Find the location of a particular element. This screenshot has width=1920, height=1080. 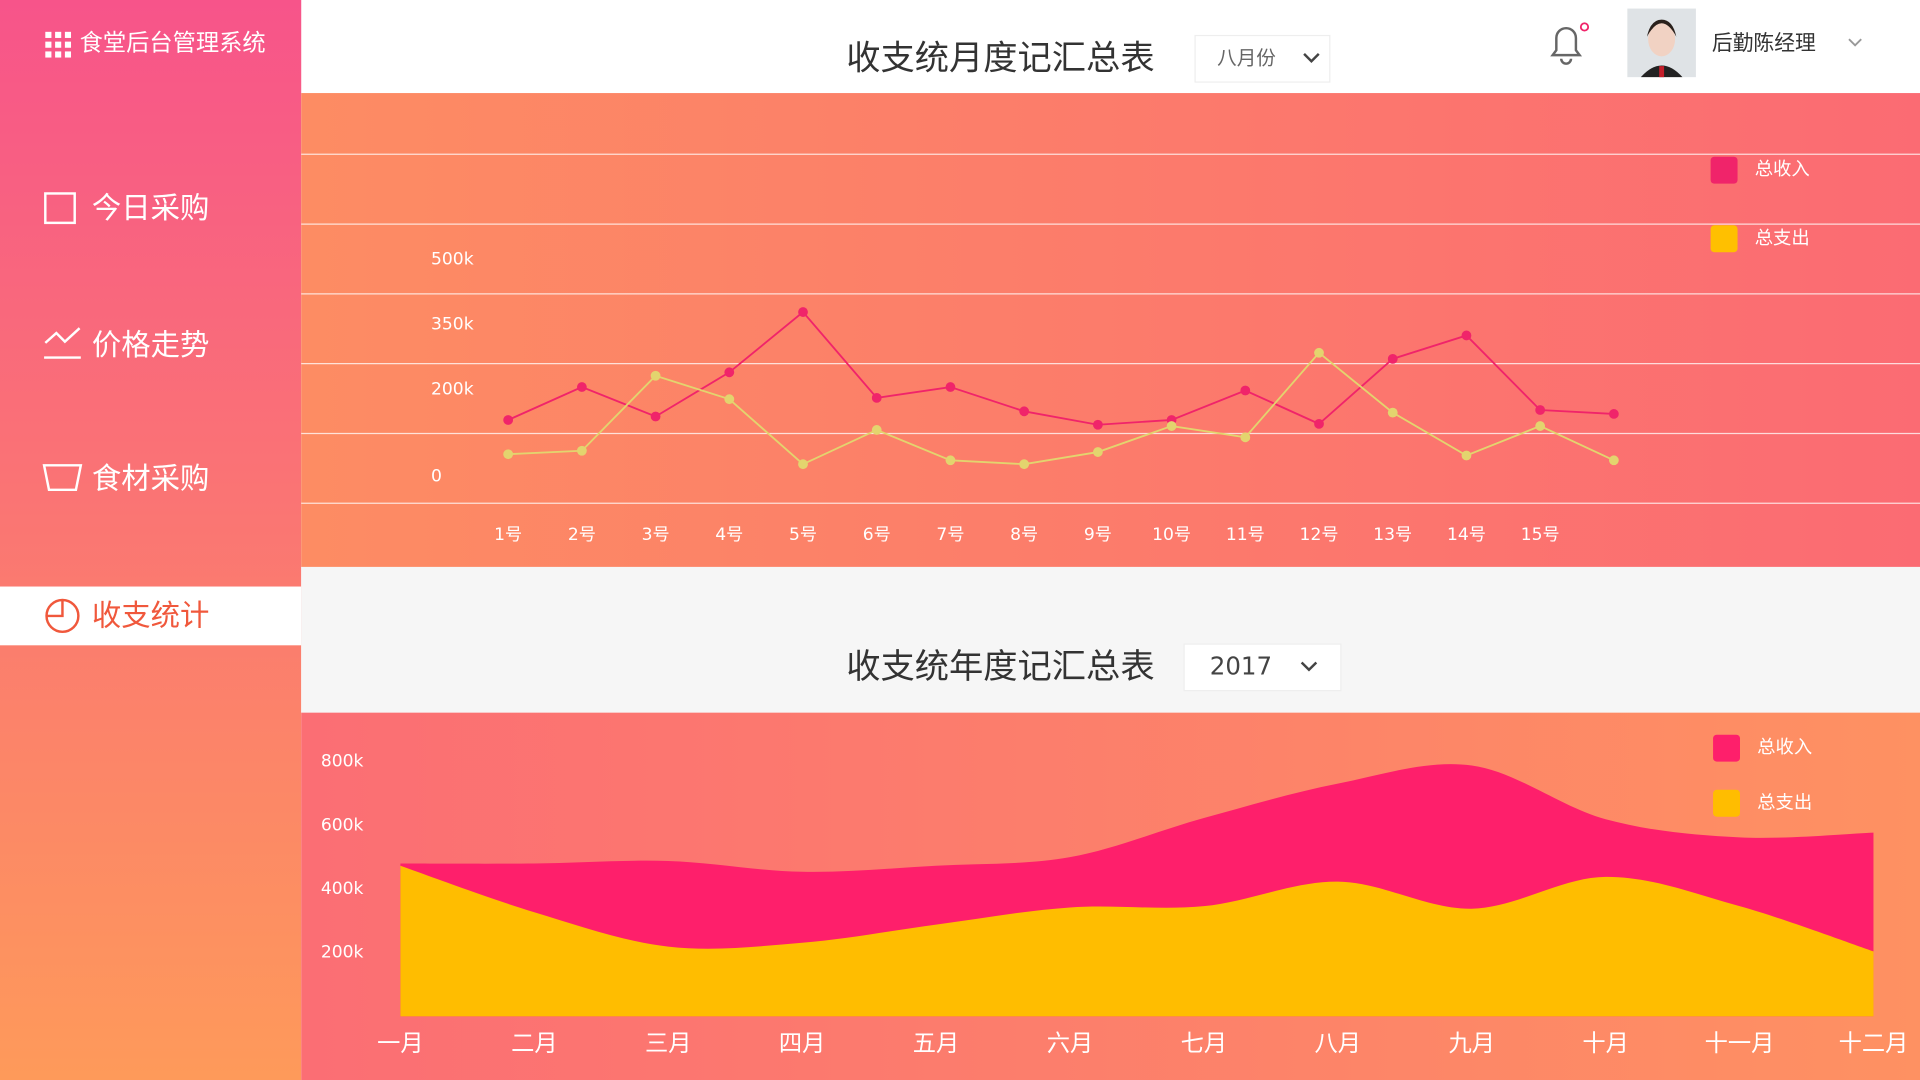

avatar is located at coordinates (1661, 43).